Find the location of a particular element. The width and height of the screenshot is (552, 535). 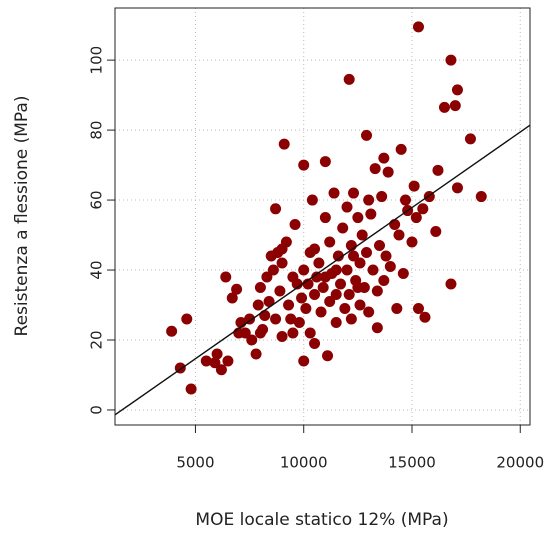

y-tick-label: 0 is located at coordinates (97, 410).